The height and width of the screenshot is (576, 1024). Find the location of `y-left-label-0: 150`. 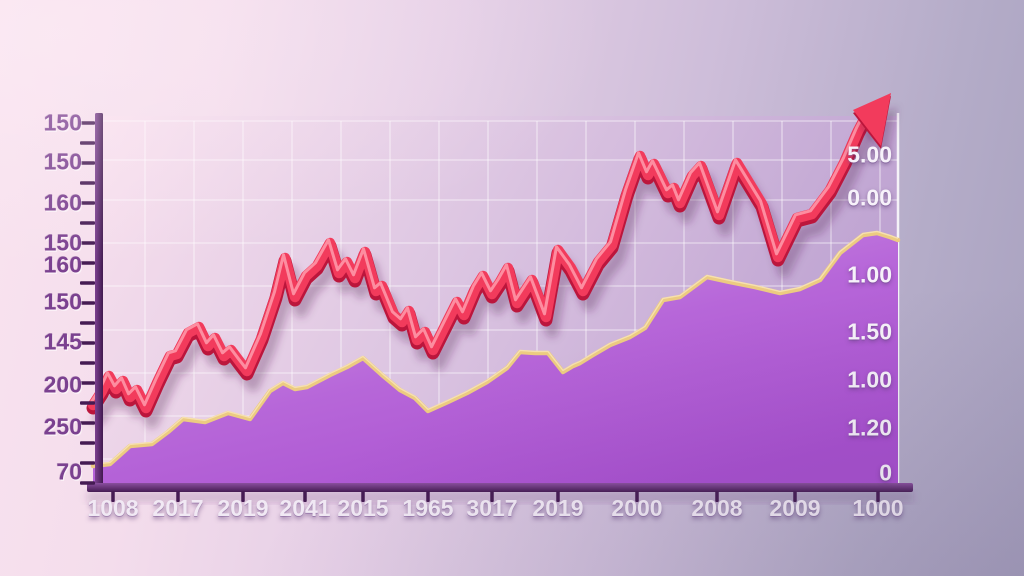

y-left-label-0: 150 is located at coordinates (62, 122).